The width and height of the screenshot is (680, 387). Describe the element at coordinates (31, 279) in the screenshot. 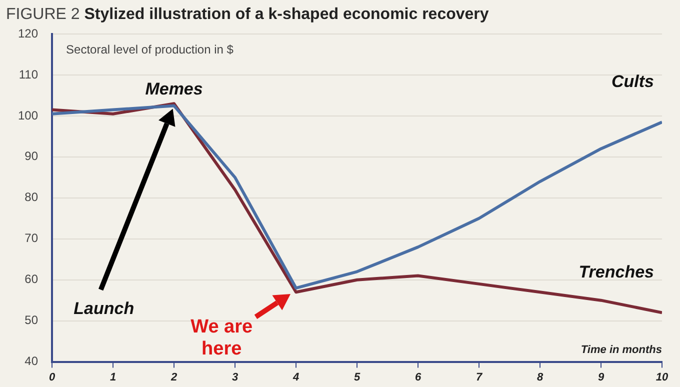

I see `y-tick-label: 60` at that location.